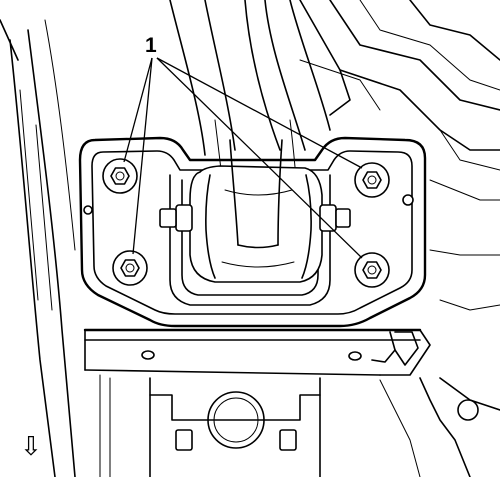  What do you see at coordinates (372, 180) in the screenshot?
I see `mount-bolt-upper-right` at bounding box center [372, 180].